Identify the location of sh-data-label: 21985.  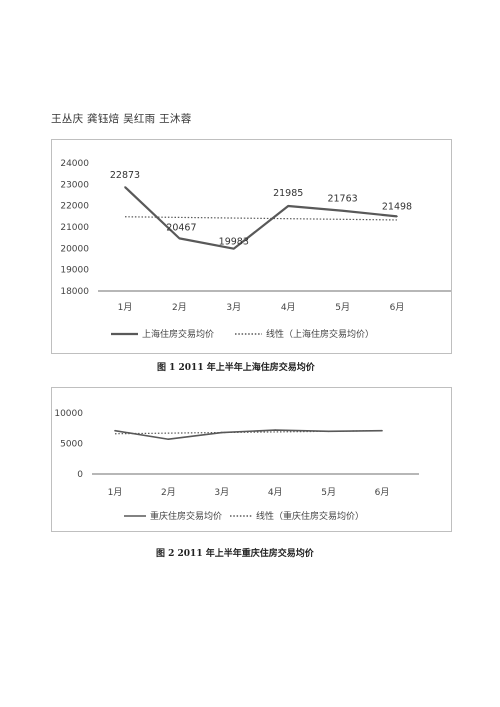
(288, 193).